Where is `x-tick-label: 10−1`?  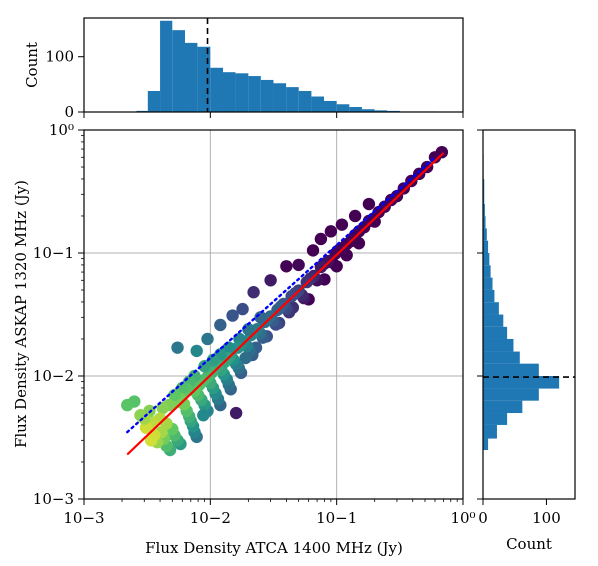 x-tick-label: 10−1 is located at coordinates (336, 518).